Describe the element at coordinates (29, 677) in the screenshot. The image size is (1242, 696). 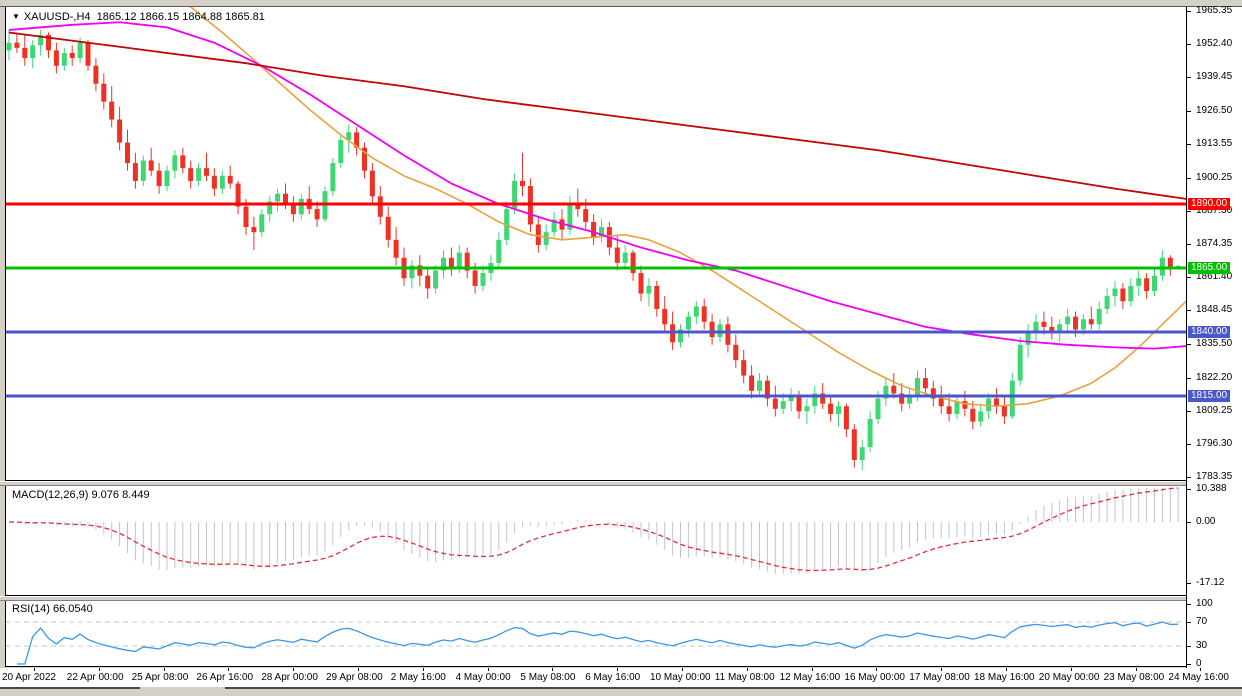
I see `date-label: 20 Apr 2022` at that location.